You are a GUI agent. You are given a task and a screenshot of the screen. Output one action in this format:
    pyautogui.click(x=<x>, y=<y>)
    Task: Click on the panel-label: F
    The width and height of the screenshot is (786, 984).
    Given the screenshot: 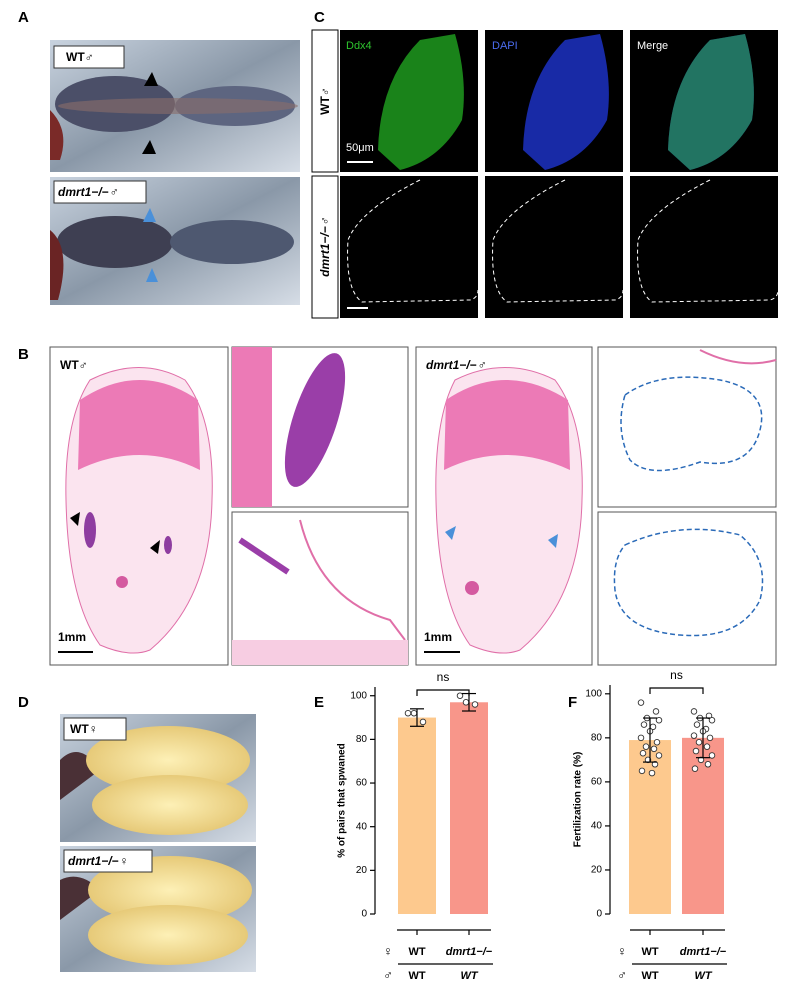 What is the action you would take?
    pyautogui.click(x=572, y=702)
    